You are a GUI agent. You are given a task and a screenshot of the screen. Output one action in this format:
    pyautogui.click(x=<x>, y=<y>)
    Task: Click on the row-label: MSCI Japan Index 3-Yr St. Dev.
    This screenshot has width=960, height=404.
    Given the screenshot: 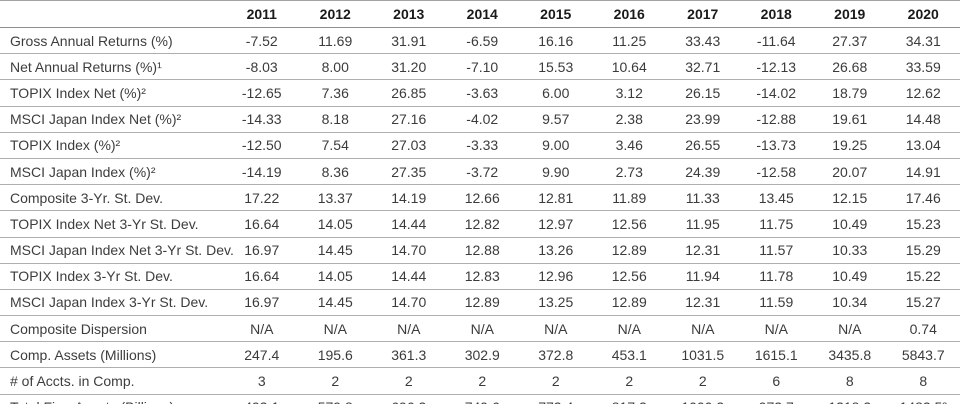 What is the action you would take?
    pyautogui.click(x=112, y=303)
    